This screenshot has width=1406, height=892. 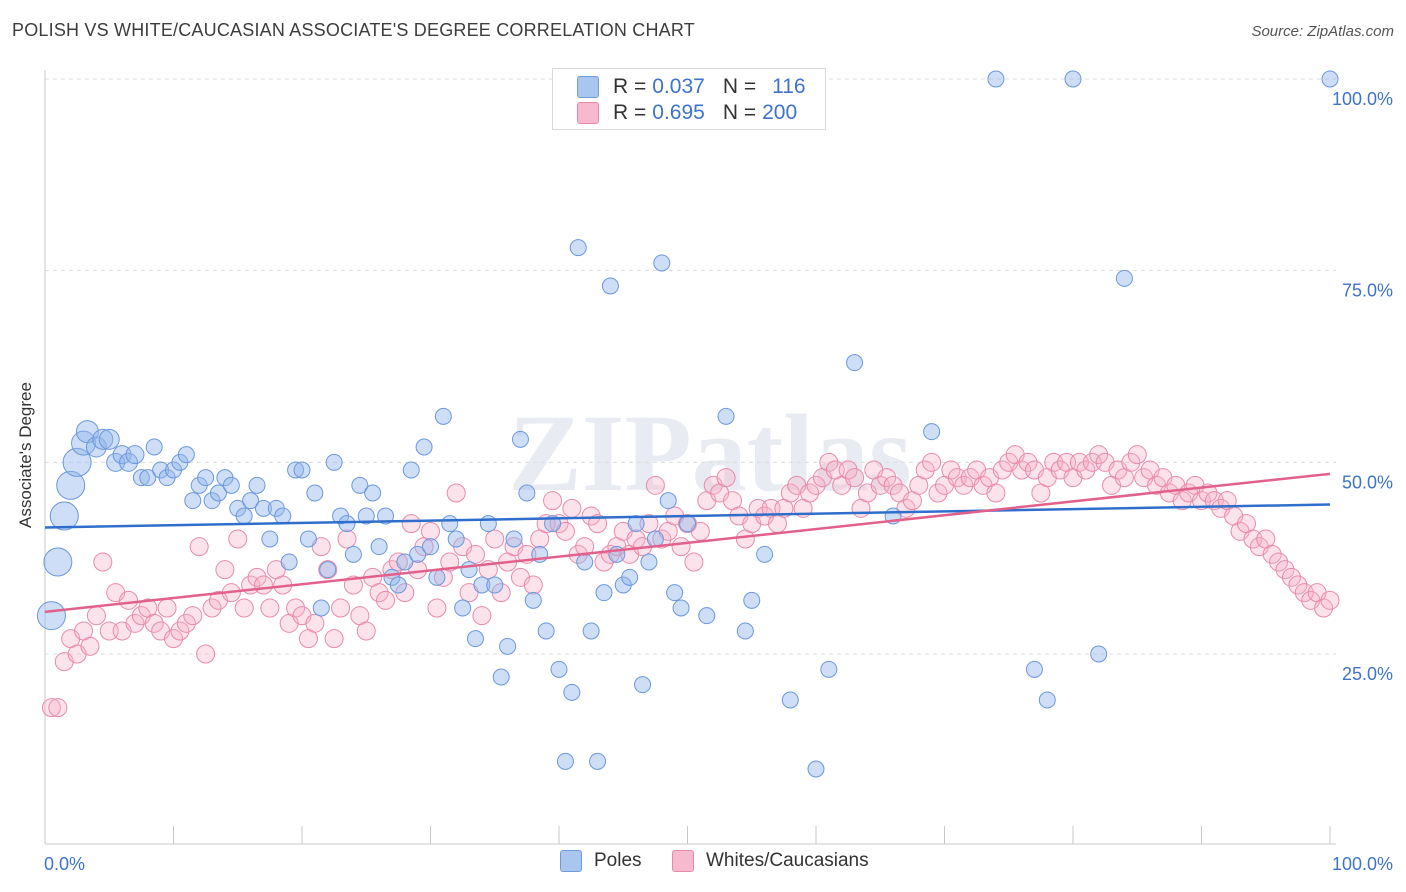 I want to click on legend: R = 0.037 N = 116 R = 0.695 N = 200, so click(x=689, y=99).